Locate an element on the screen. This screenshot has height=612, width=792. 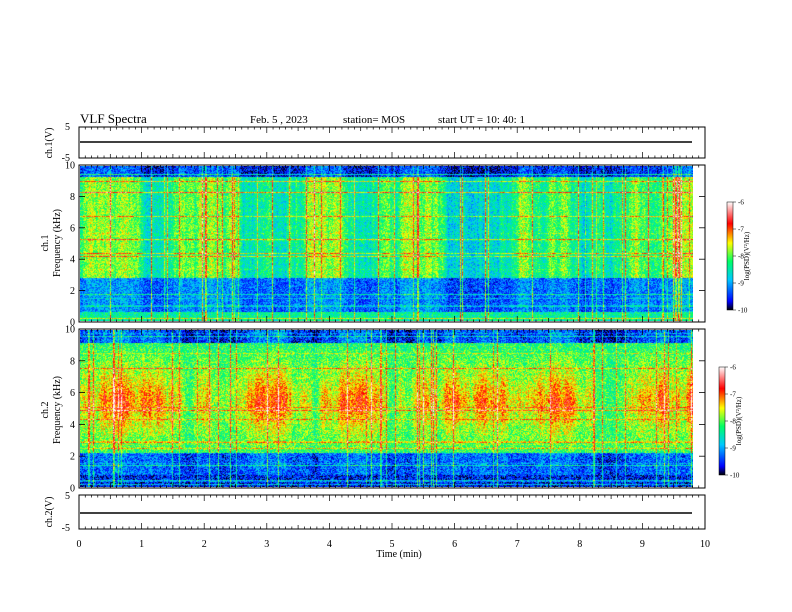
x-tick-label: 7 is located at coordinates (517, 544).